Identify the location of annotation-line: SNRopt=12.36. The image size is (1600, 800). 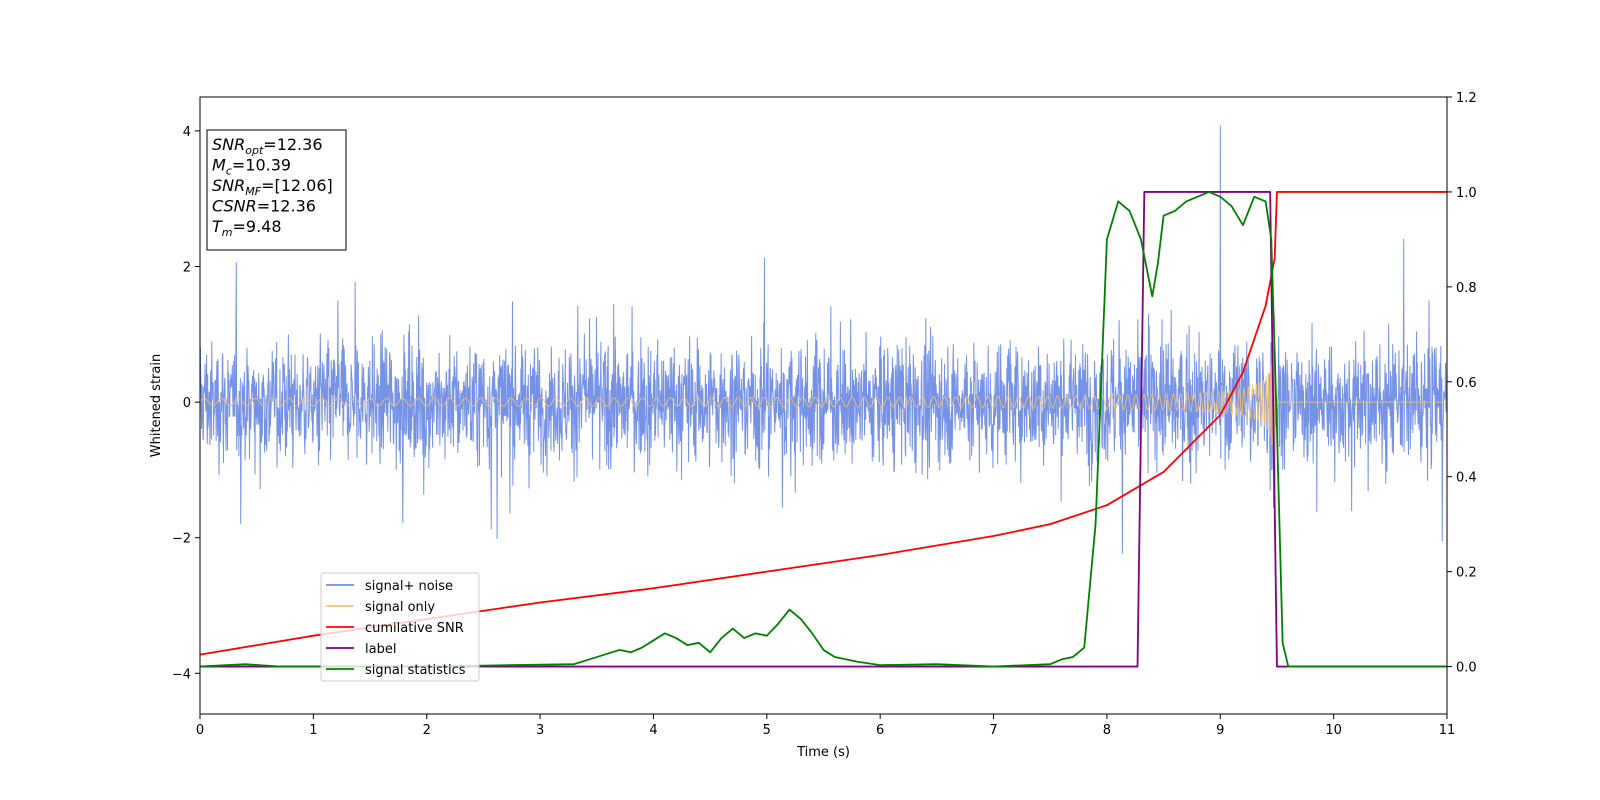
(267, 146).